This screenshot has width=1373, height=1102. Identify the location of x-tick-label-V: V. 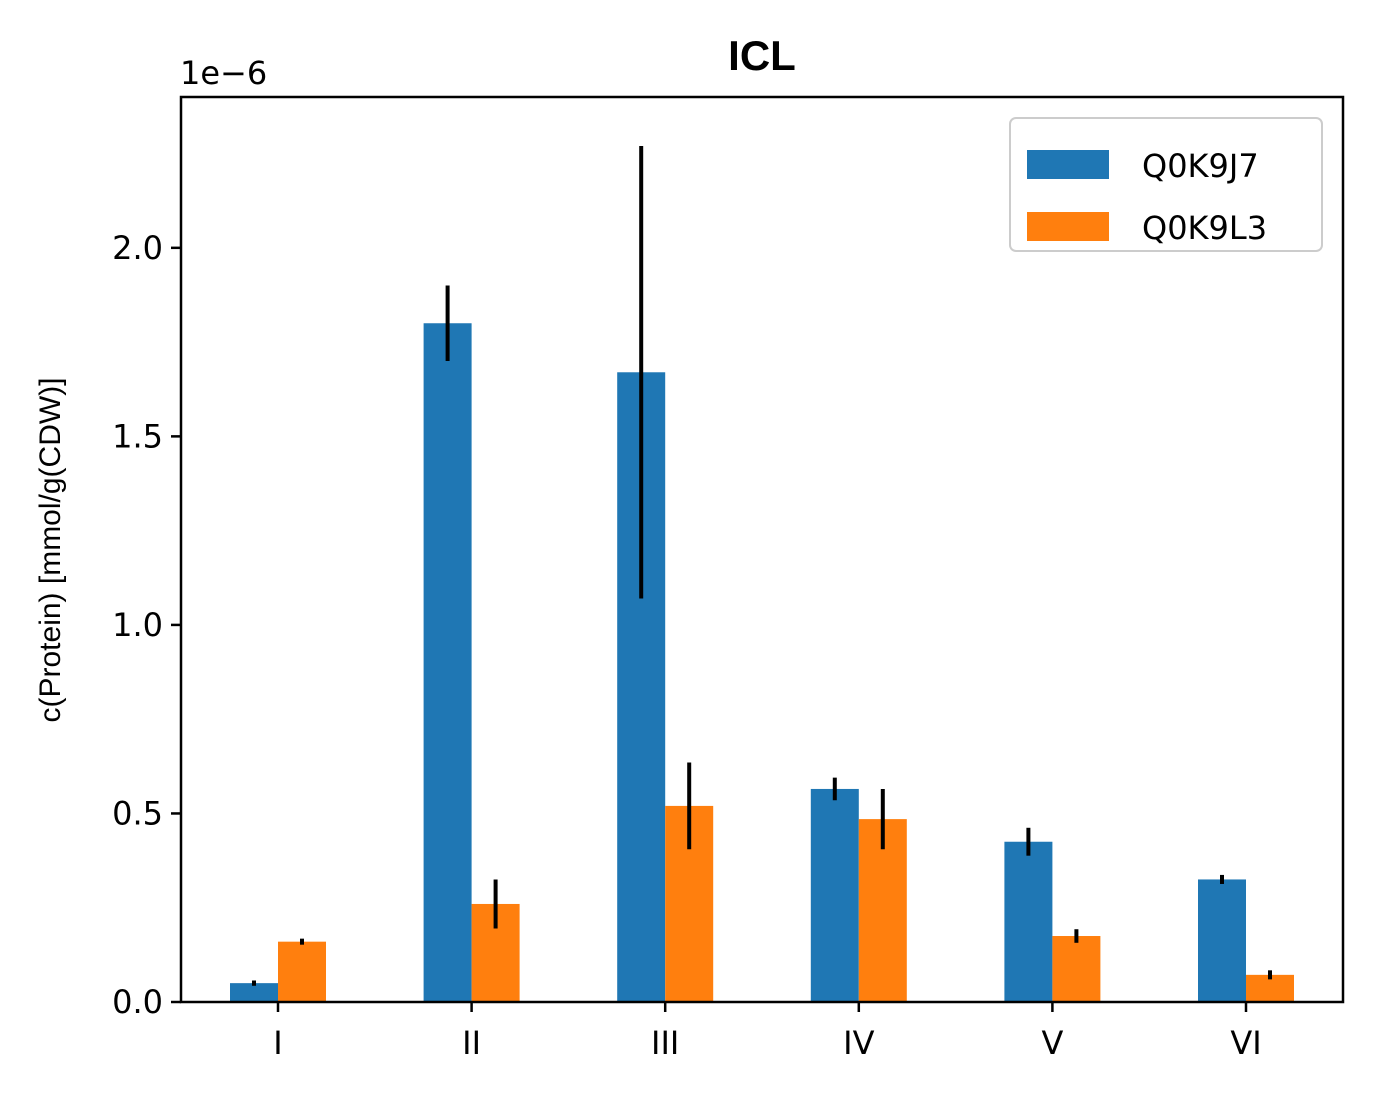
(1052, 1043).